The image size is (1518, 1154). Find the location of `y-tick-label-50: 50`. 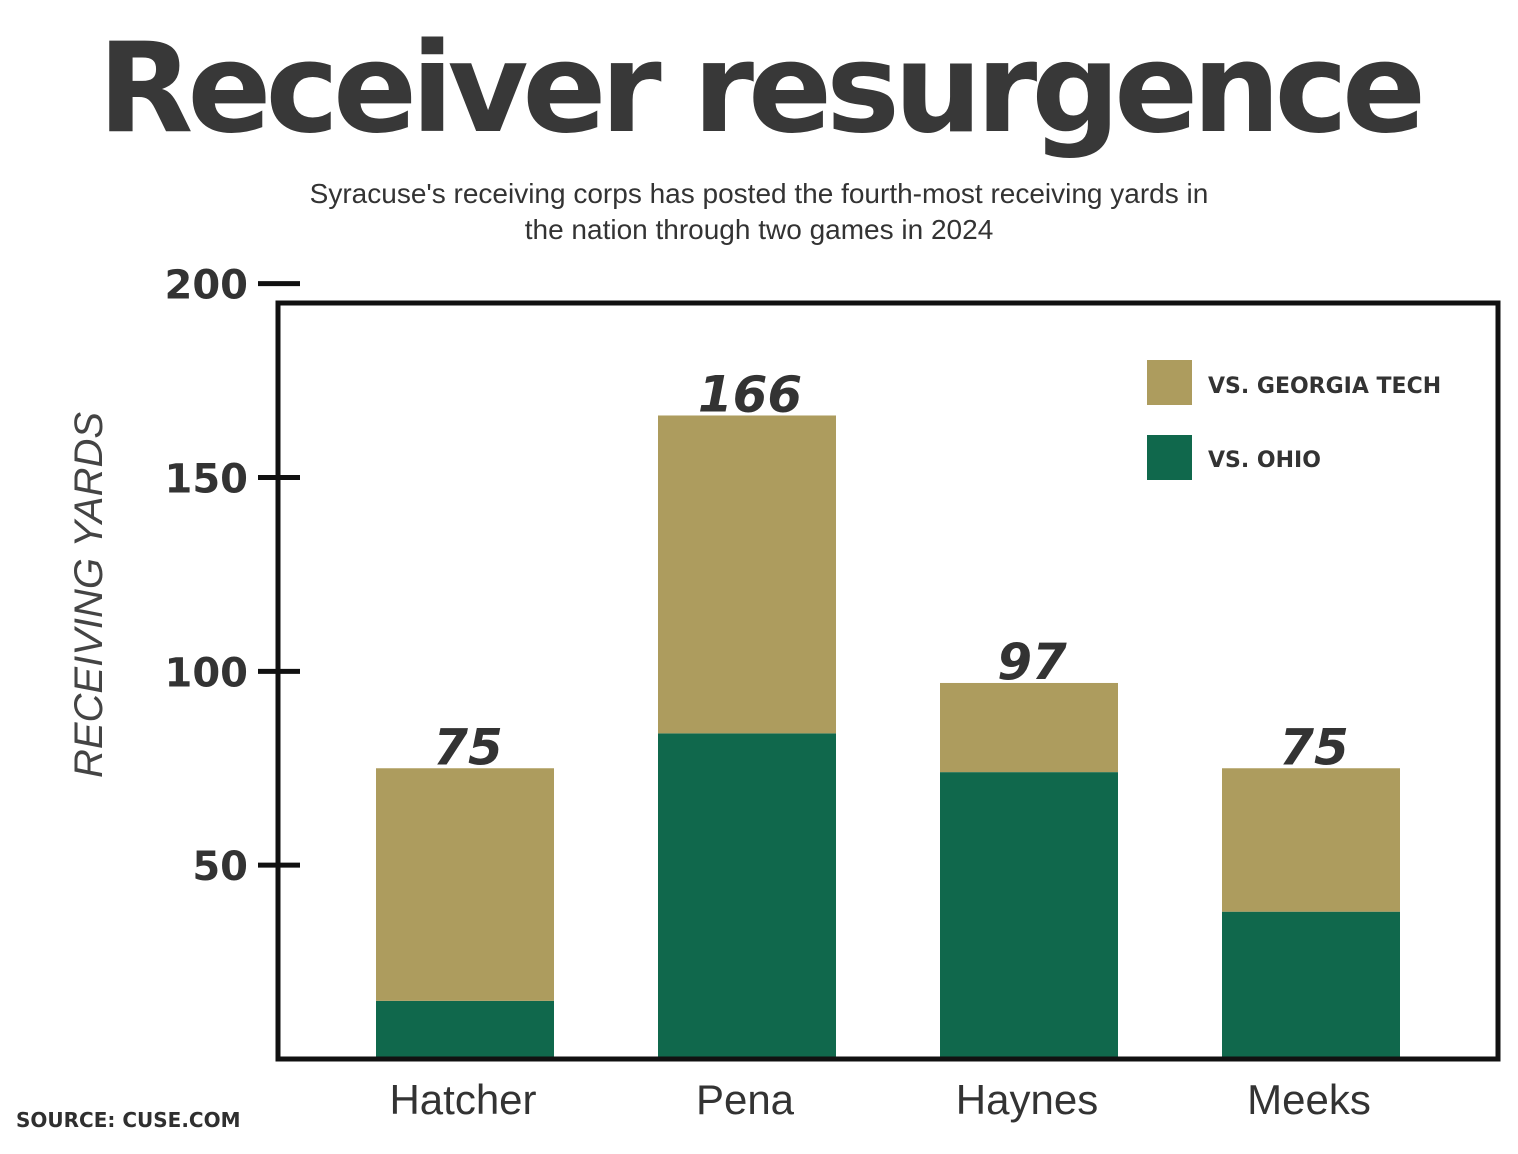

y-tick-label-50: 50 is located at coordinates (220, 867).